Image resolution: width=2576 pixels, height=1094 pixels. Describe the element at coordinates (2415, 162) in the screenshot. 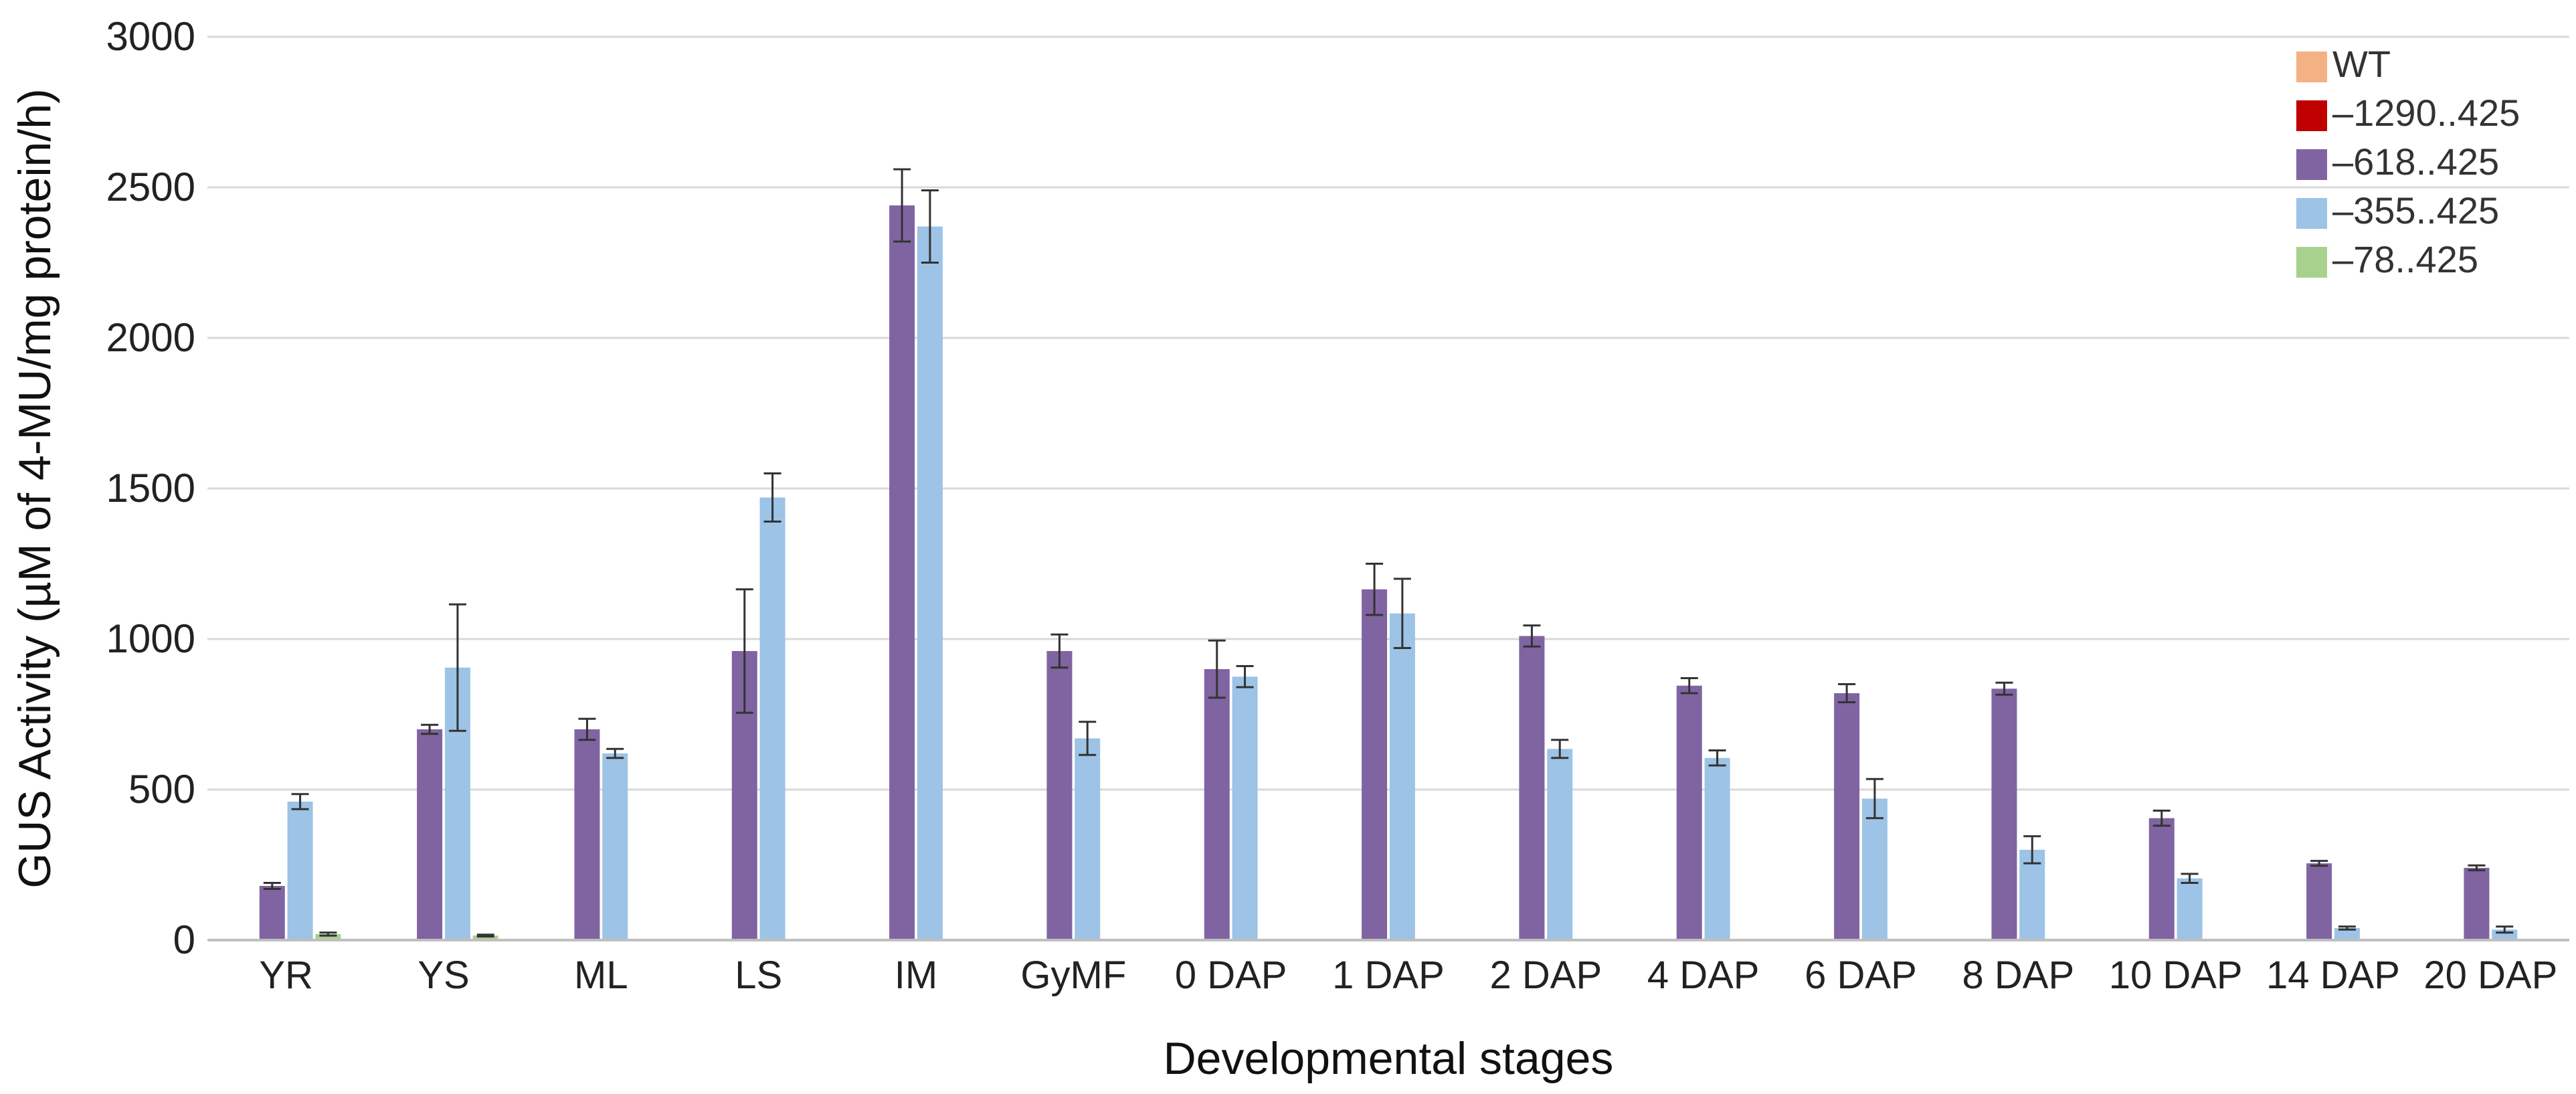

I see `legend-label: –618..425` at that location.